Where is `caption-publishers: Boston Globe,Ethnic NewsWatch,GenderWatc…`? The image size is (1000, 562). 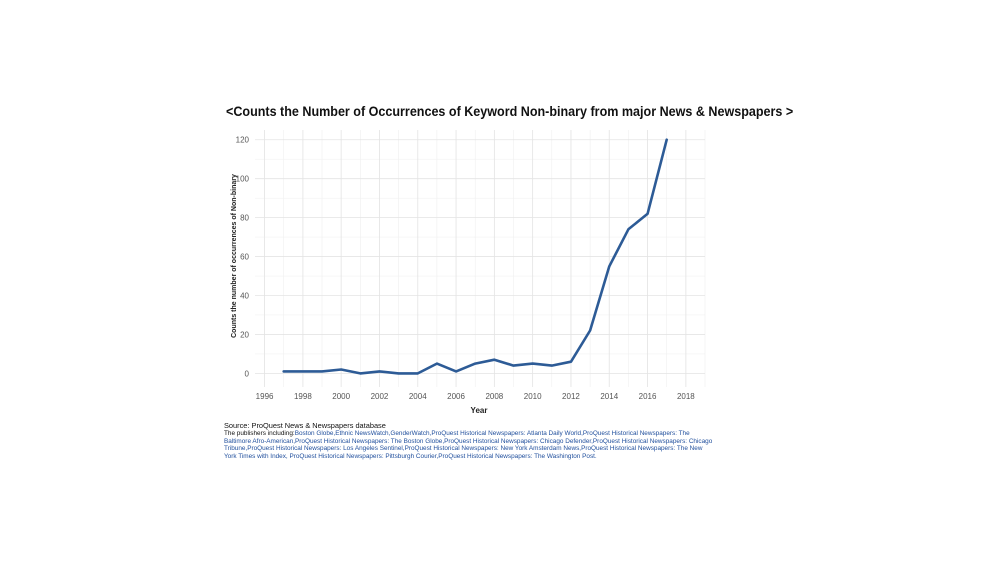
caption-publishers: Boston Globe,Ethnic NewsWatch,GenderWatc… is located at coordinates (468, 445).